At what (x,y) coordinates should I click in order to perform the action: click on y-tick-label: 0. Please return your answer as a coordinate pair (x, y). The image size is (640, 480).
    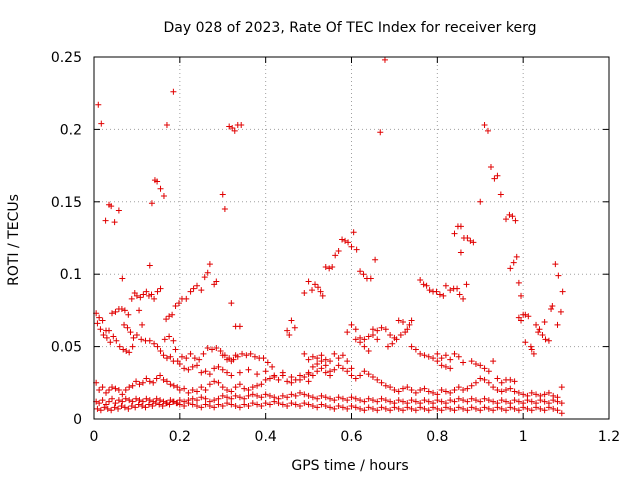
    Looking at the image, I should click on (77, 420).